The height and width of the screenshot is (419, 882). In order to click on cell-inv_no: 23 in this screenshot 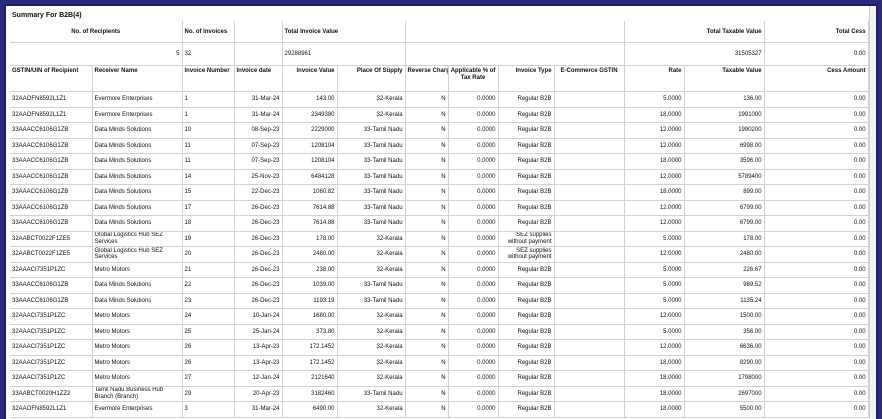, I will do `click(208, 301)`.